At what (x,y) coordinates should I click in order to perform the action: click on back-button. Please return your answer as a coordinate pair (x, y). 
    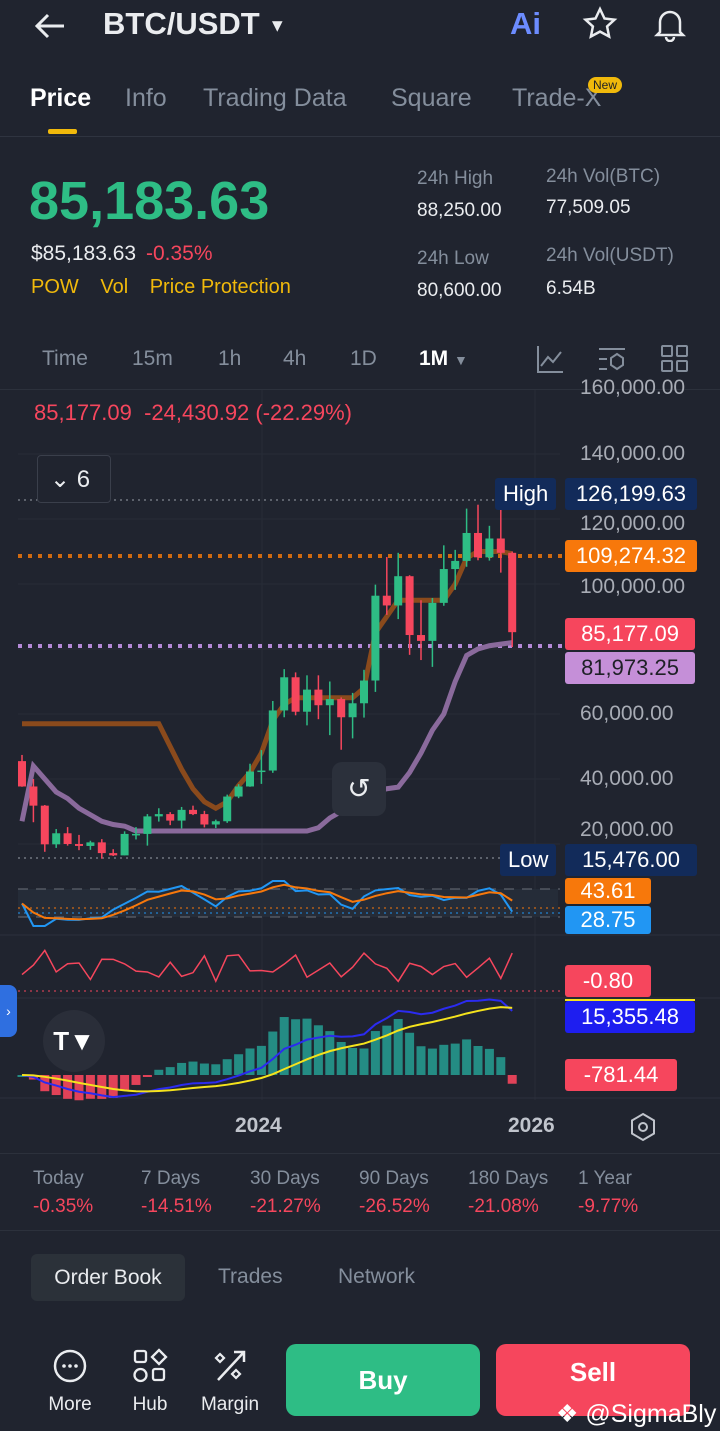
    Looking at the image, I should click on (50, 26).